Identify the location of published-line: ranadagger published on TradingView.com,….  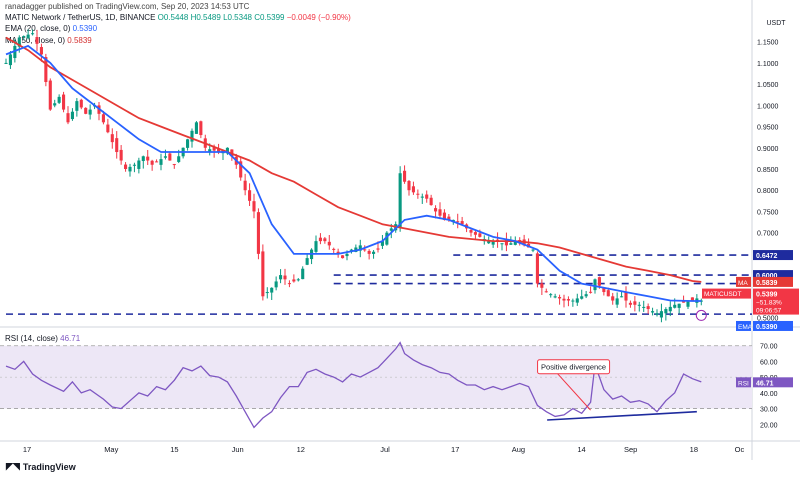
(127, 6).